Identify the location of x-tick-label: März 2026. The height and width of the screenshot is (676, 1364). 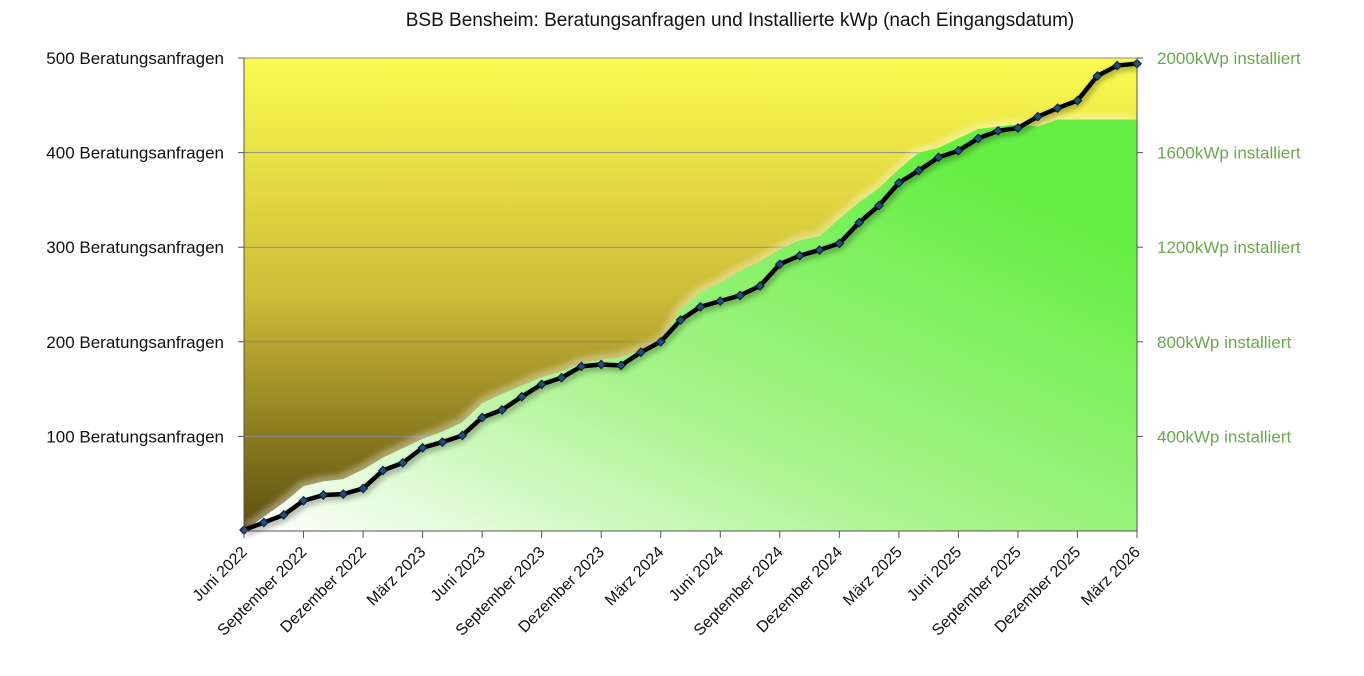
(1111, 577).